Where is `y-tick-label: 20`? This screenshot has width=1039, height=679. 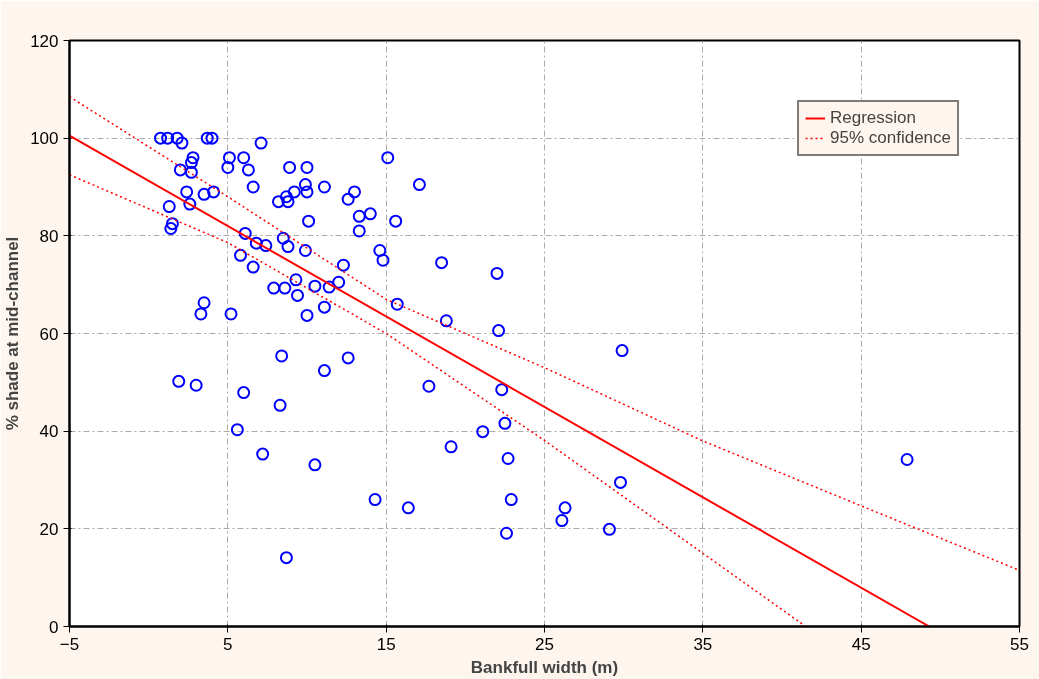 y-tick-label: 20 is located at coordinates (49, 529).